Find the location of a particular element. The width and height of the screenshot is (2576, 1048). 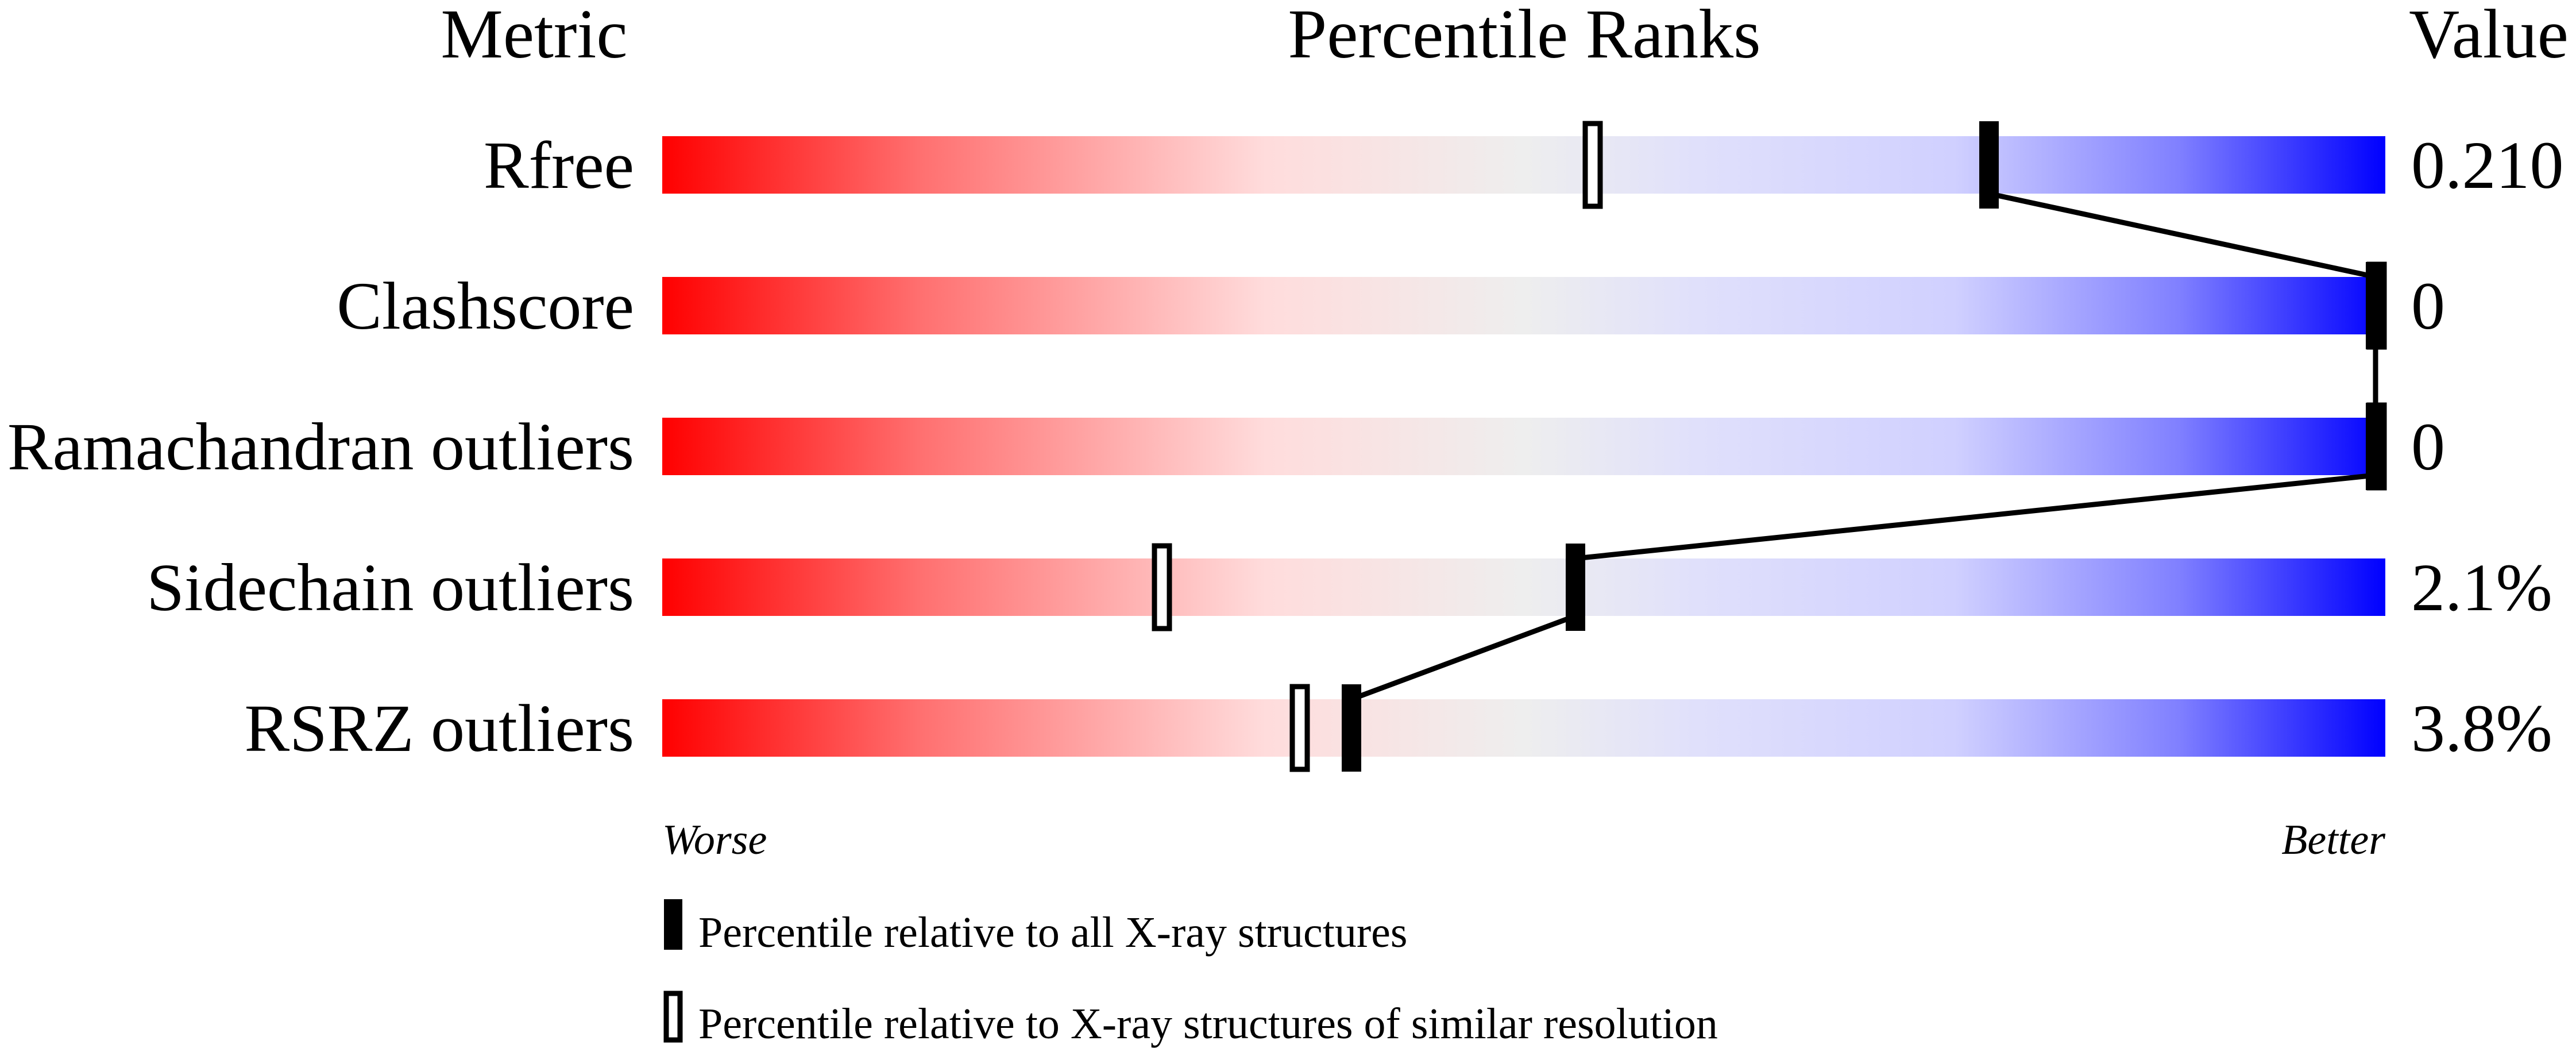

better-label: Better is located at coordinates (2333, 840).